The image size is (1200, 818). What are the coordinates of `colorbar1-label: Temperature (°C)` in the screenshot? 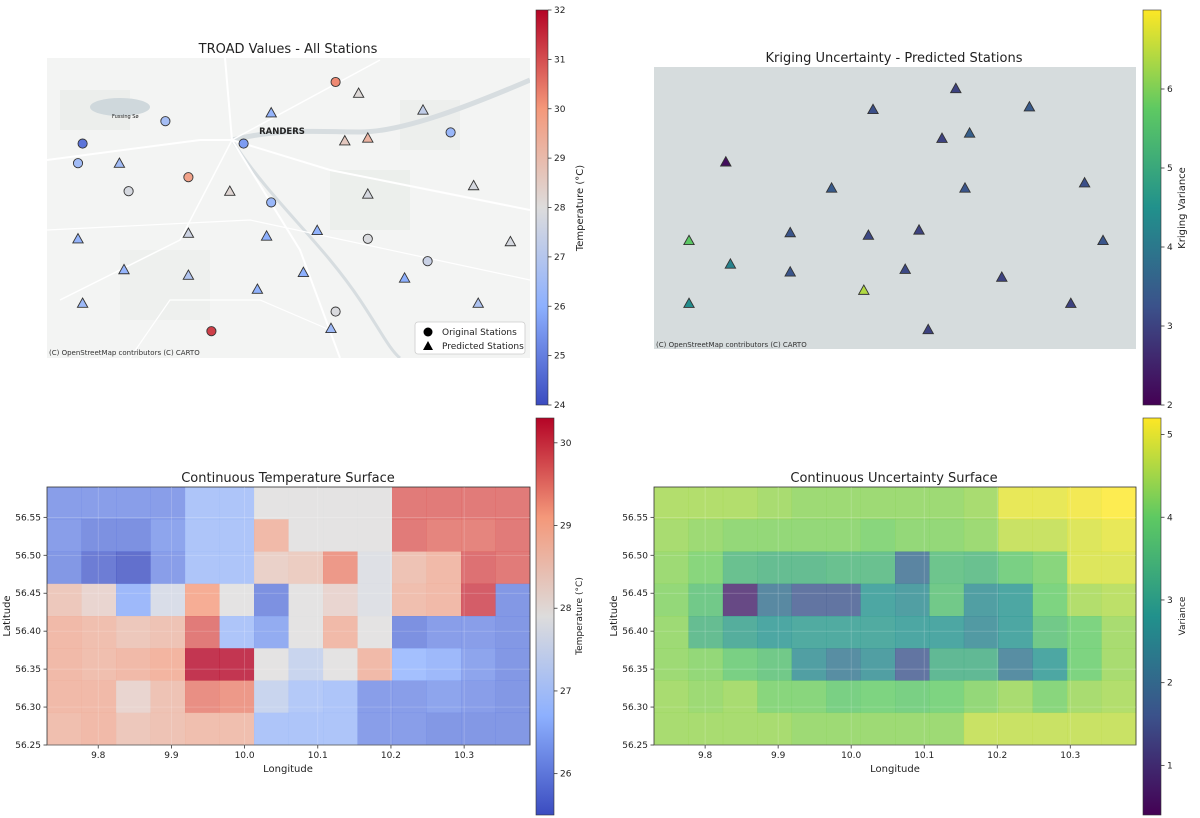 It's located at (580, 208).